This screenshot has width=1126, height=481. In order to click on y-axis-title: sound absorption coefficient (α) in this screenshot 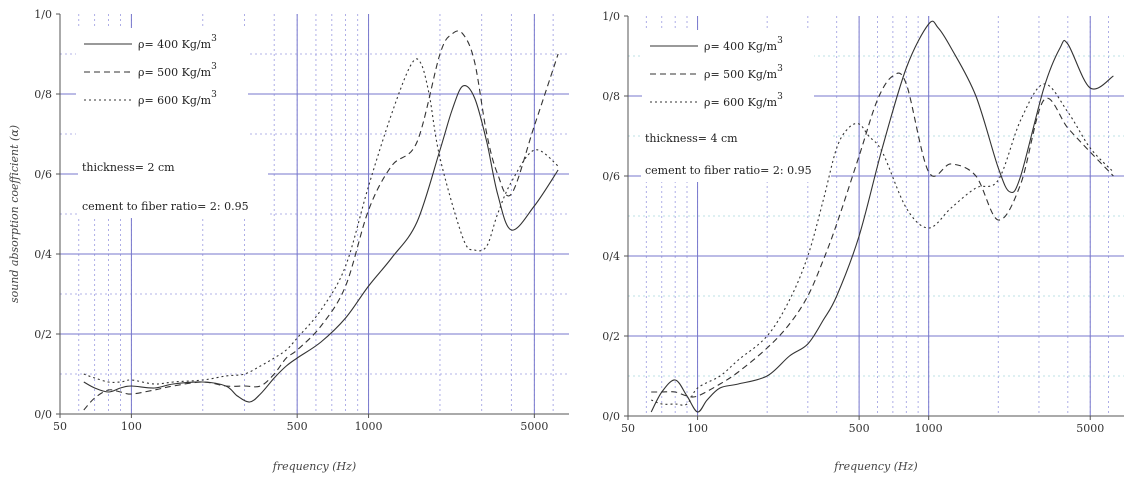, I will do `click(14, 214)`.